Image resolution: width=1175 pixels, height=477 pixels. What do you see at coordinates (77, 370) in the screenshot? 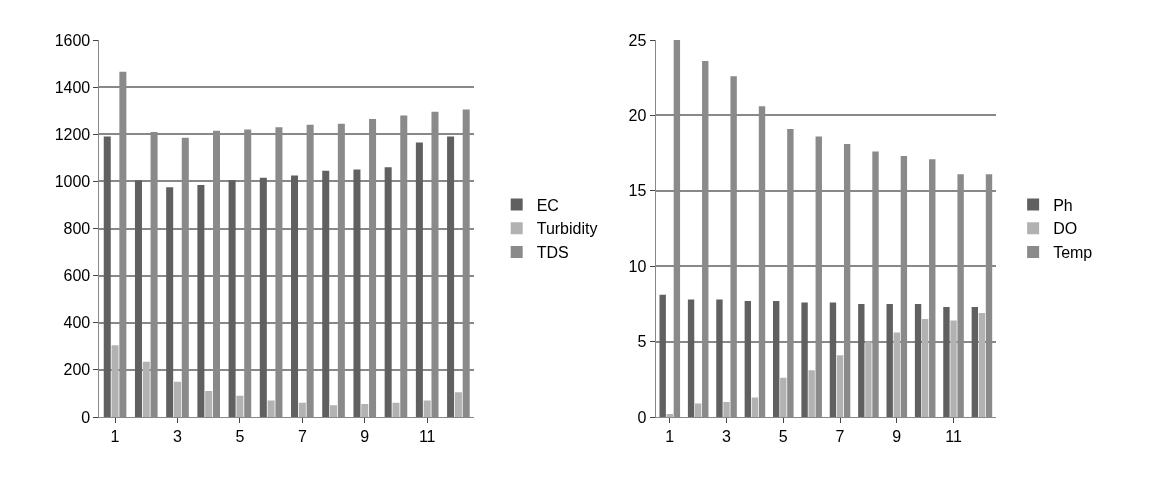
I see `y-tick-label: 200` at bounding box center [77, 370].